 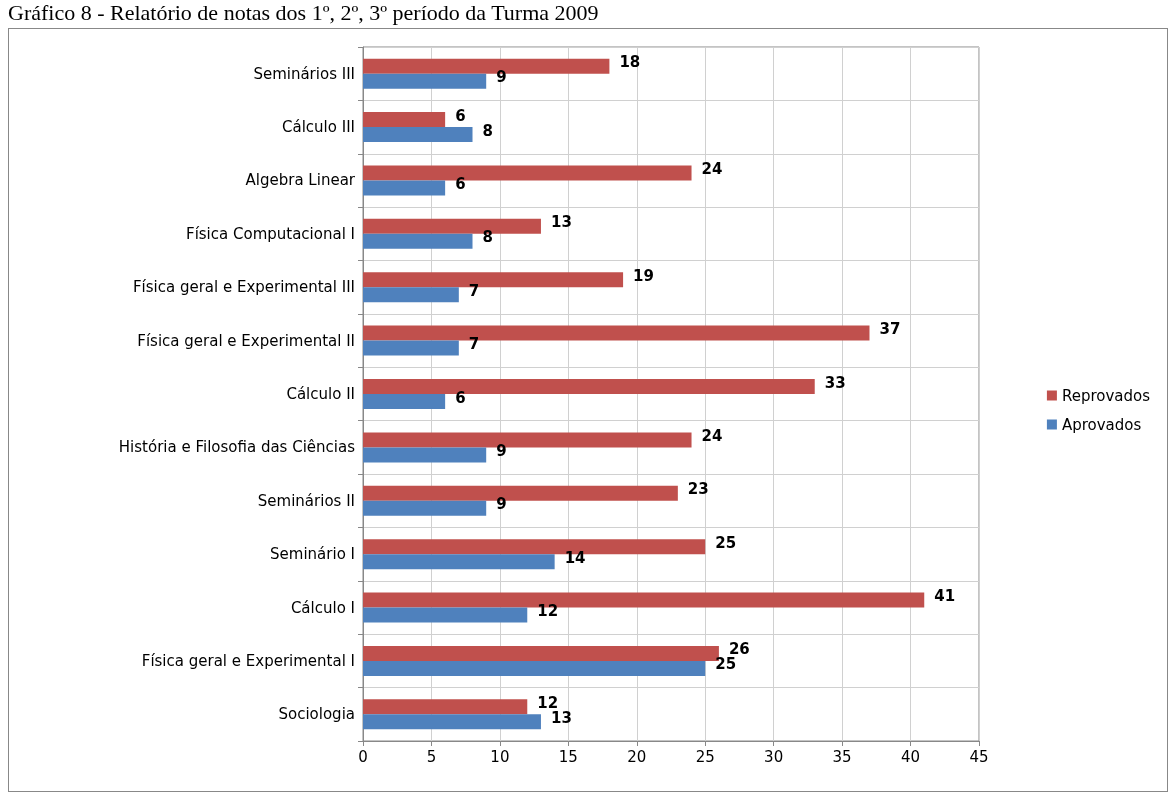 I want to click on data-label: 19, so click(x=643, y=275).